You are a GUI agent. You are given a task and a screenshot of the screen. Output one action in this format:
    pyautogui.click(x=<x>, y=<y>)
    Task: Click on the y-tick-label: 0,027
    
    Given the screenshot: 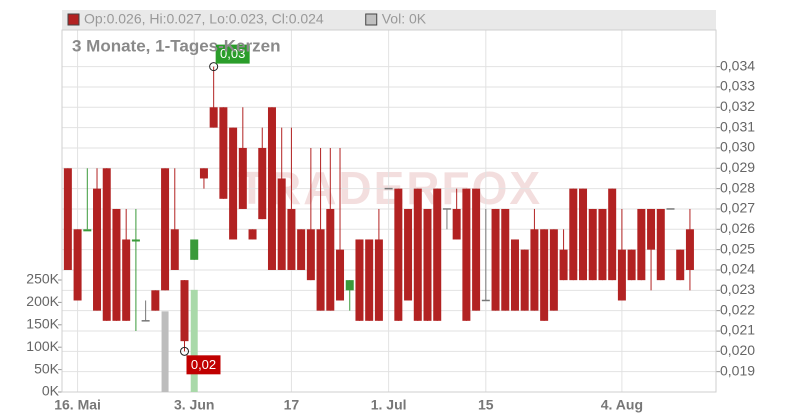 What is the action you would take?
    pyautogui.click(x=737, y=208)
    